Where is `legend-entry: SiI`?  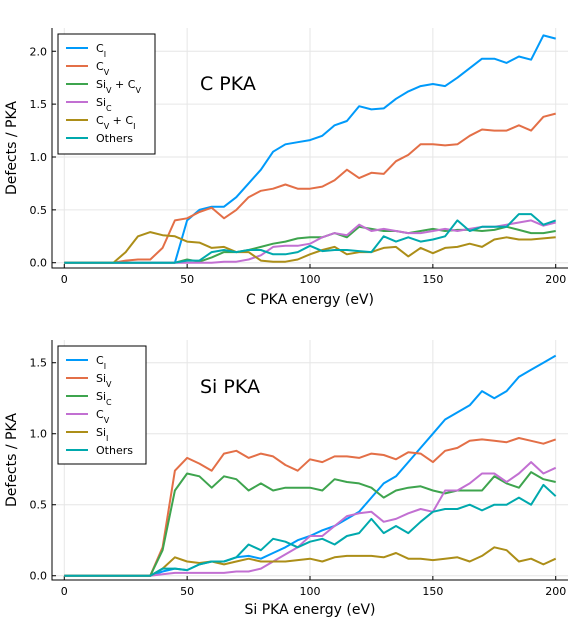
legend-entry: SiI is located at coordinates (102, 434).